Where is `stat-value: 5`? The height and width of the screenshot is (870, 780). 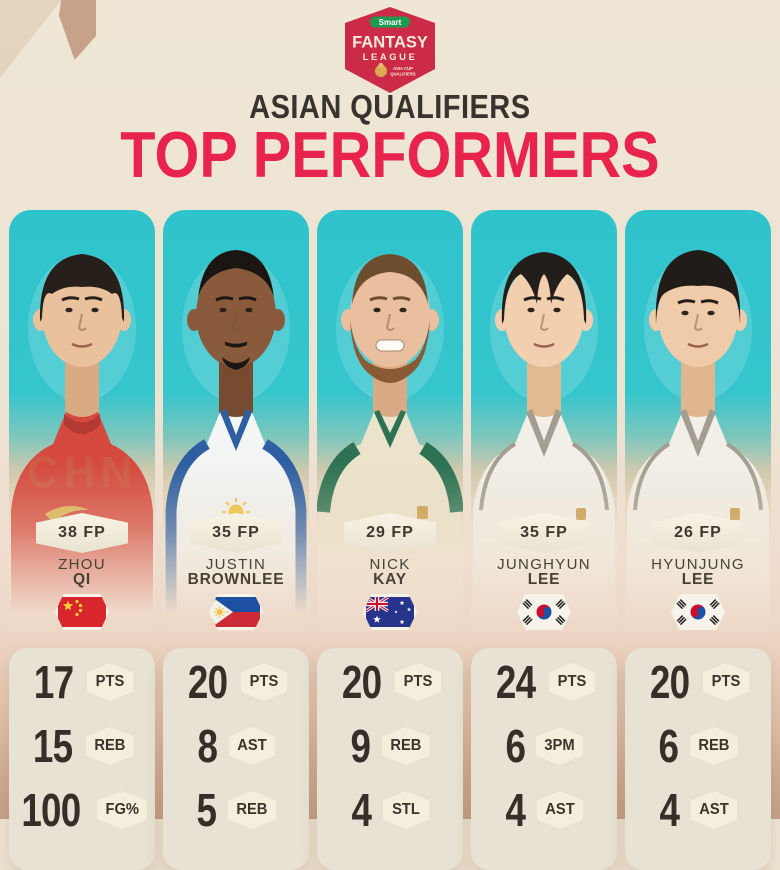
stat-value: 5 is located at coordinates (206, 810).